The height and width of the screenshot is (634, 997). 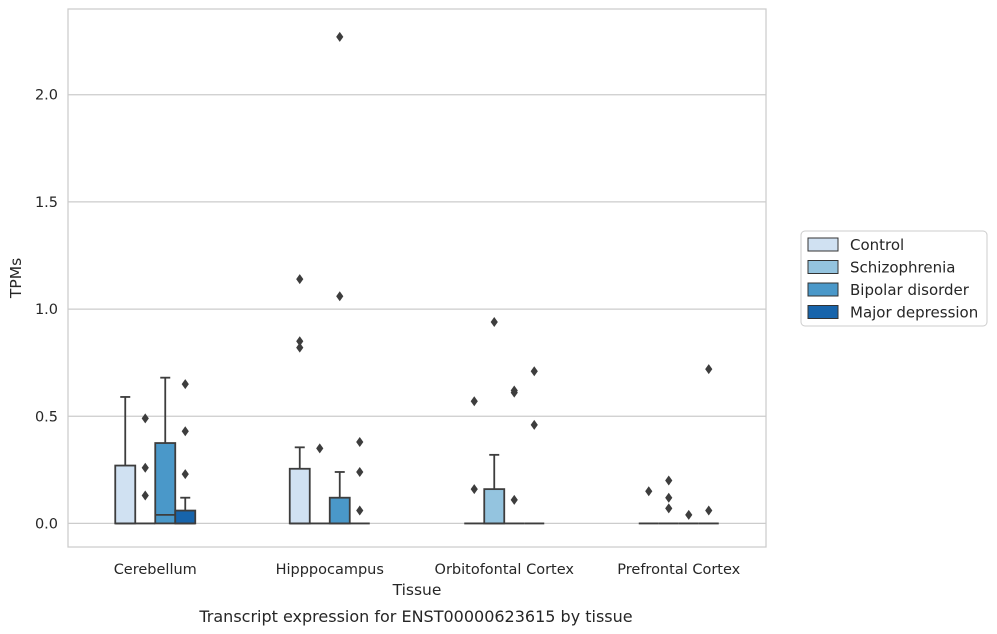 What do you see at coordinates (877, 245) in the screenshot?
I see `legend-label: Control` at bounding box center [877, 245].